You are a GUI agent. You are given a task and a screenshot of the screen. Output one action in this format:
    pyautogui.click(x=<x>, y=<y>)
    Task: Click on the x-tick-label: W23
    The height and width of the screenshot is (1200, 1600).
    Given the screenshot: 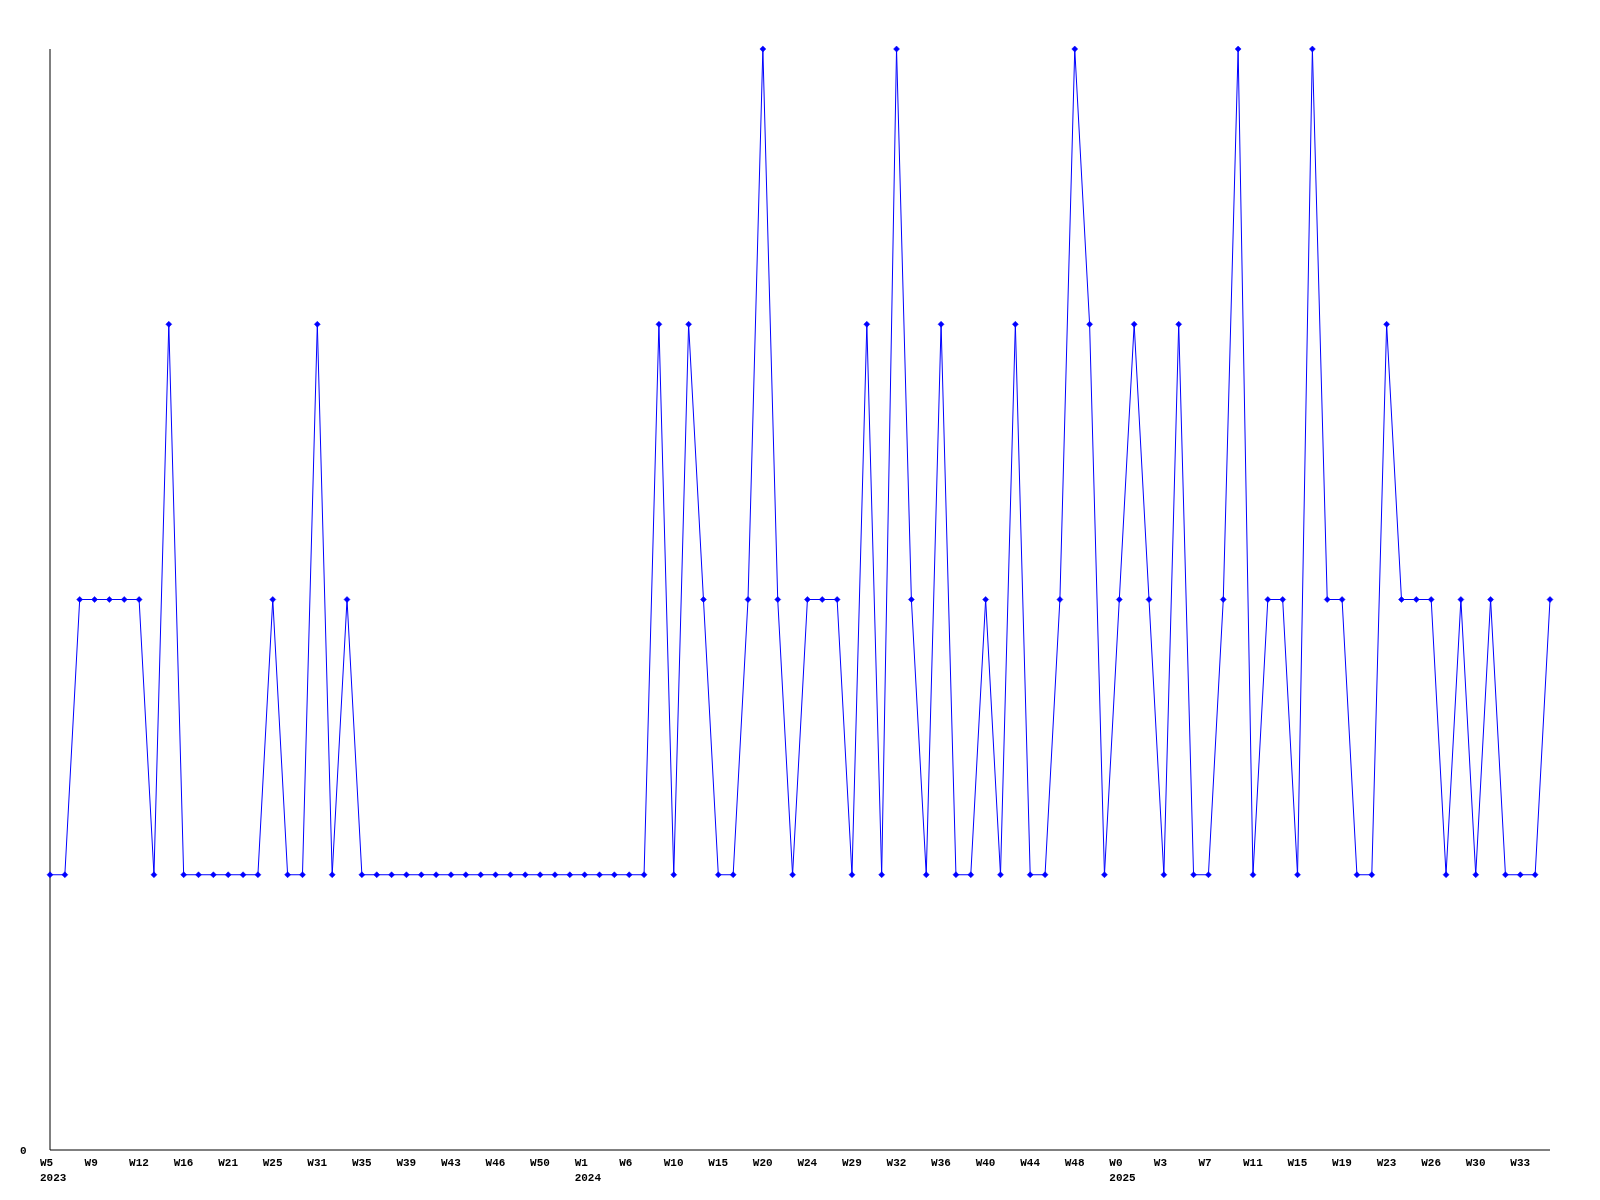 What is the action you would take?
    pyautogui.click(x=1386, y=1163)
    